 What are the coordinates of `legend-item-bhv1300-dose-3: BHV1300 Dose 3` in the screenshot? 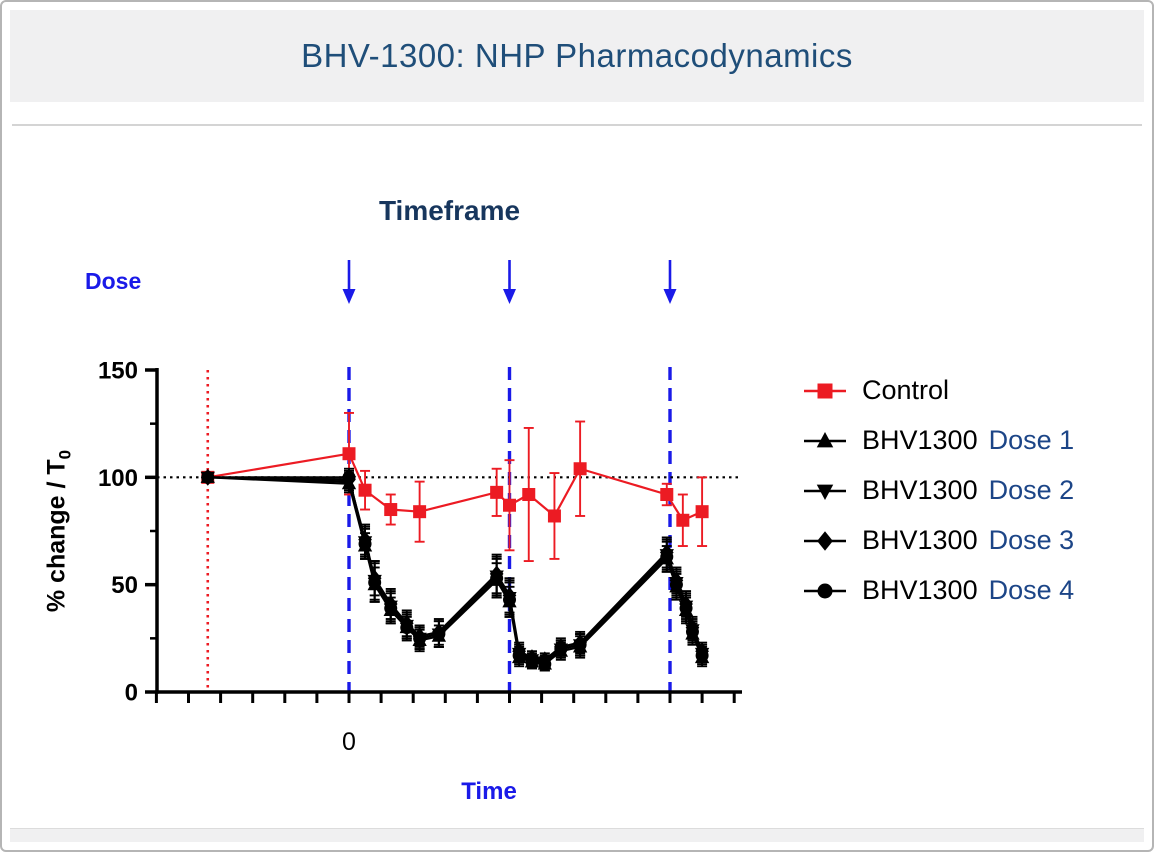 It's located at (938, 540).